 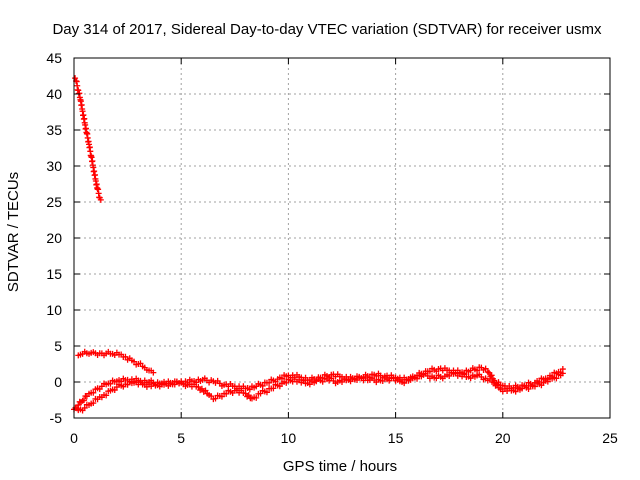 I want to click on y-tick-label: 35, so click(x=54, y=130).